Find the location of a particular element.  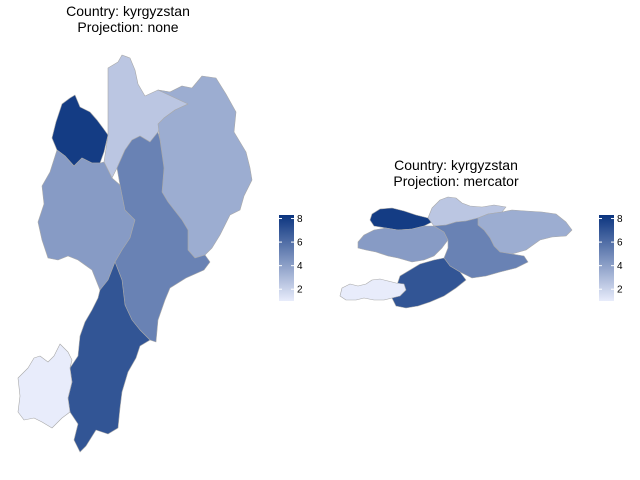

right-legend: 2 4 6 8 is located at coordinates (611, 257).